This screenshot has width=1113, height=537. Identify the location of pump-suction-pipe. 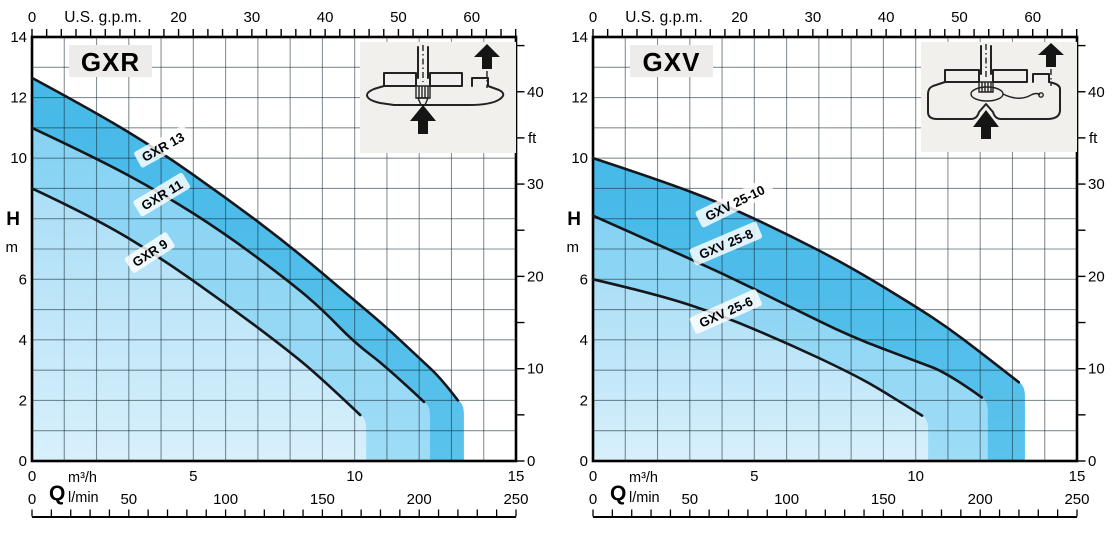
(986, 60).